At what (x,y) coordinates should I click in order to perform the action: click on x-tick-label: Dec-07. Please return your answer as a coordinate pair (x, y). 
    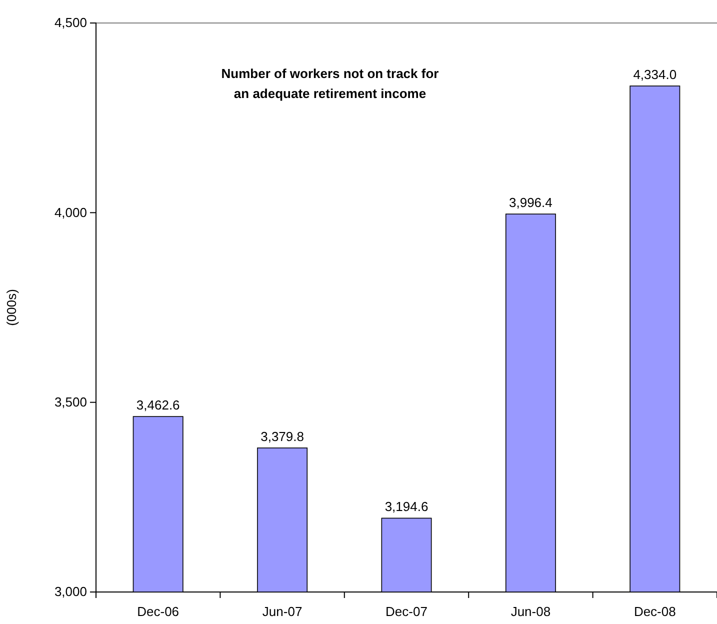
    Looking at the image, I should click on (407, 611).